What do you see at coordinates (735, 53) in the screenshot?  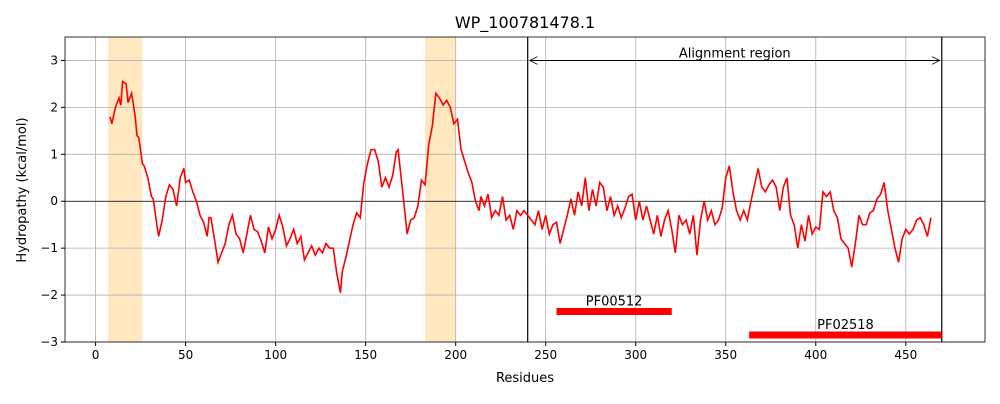 I see `alignment-label: Alignment region` at bounding box center [735, 53].